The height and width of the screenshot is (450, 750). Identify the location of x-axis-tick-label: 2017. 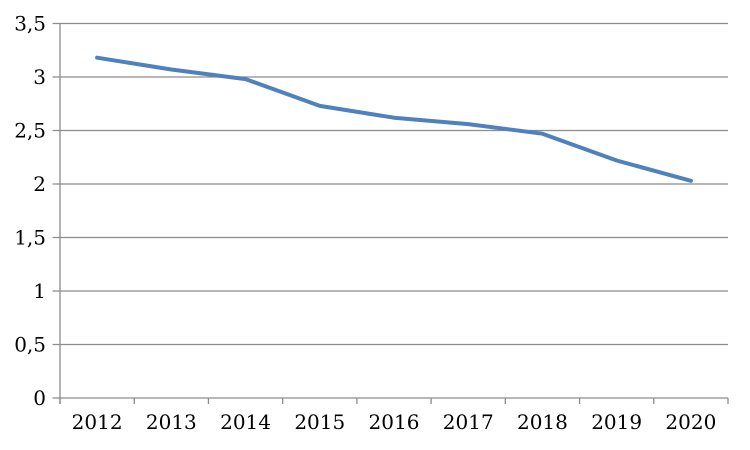
(468, 422).